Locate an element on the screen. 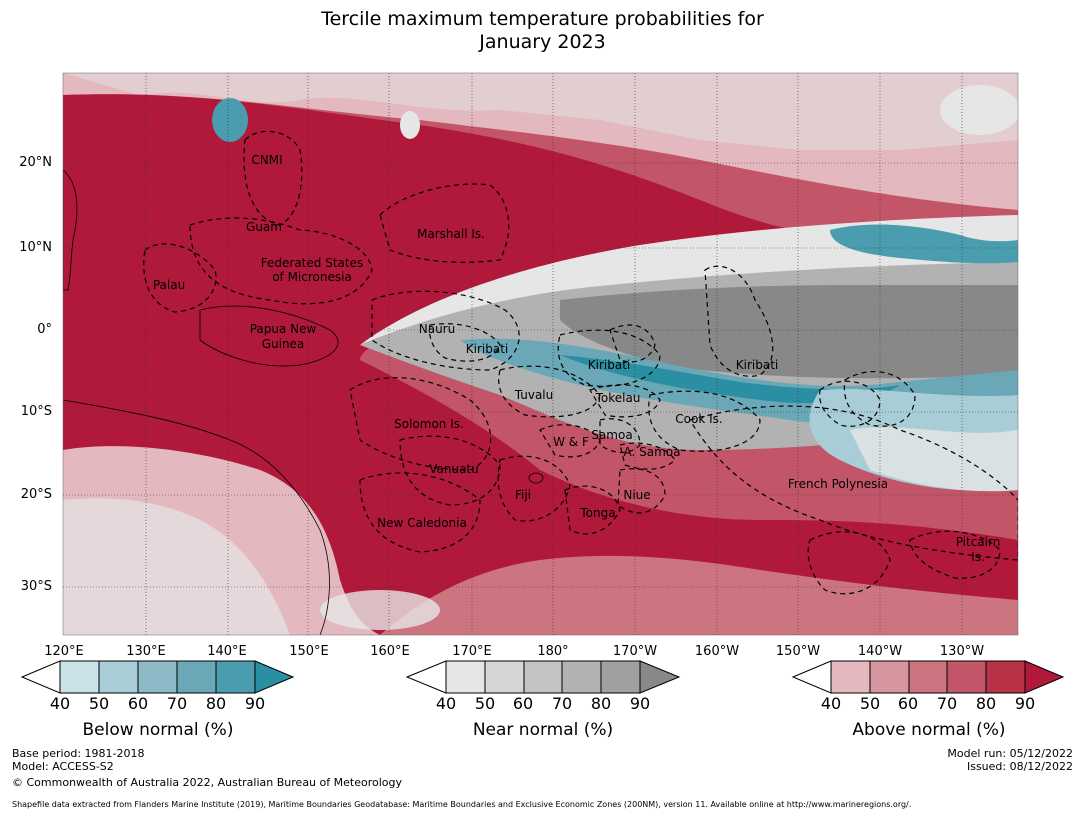 This screenshot has height=816, width=1085. label-new-caledonia: New Caledonia is located at coordinates (422, 523).